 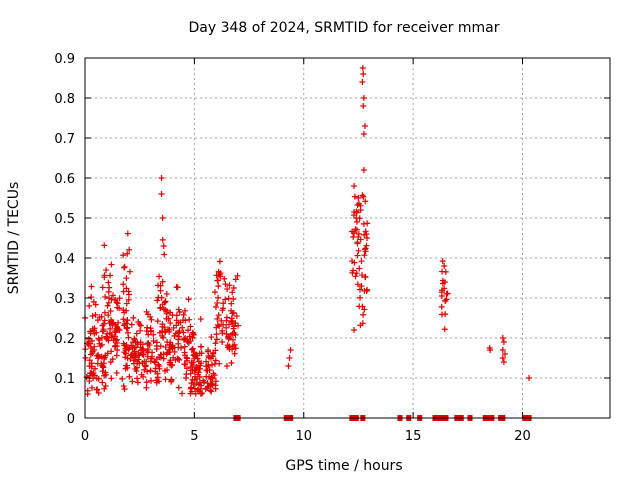 What do you see at coordinates (194, 436) in the screenshot?
I see `x-tick-label: 5` at bounding box center [194, 436].